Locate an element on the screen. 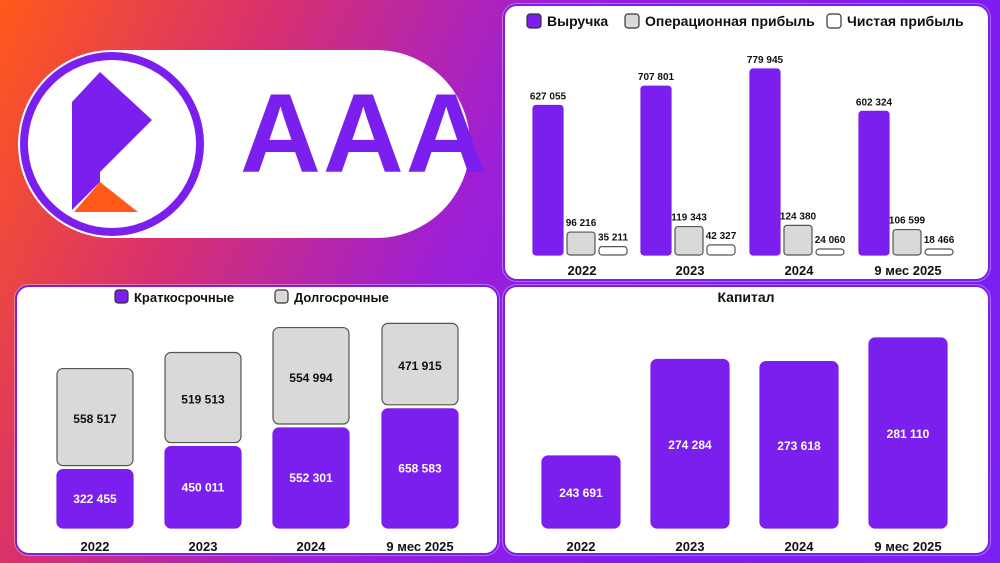  liab-value-label-3-1: 552 301 is located at coordinates (311, 478).